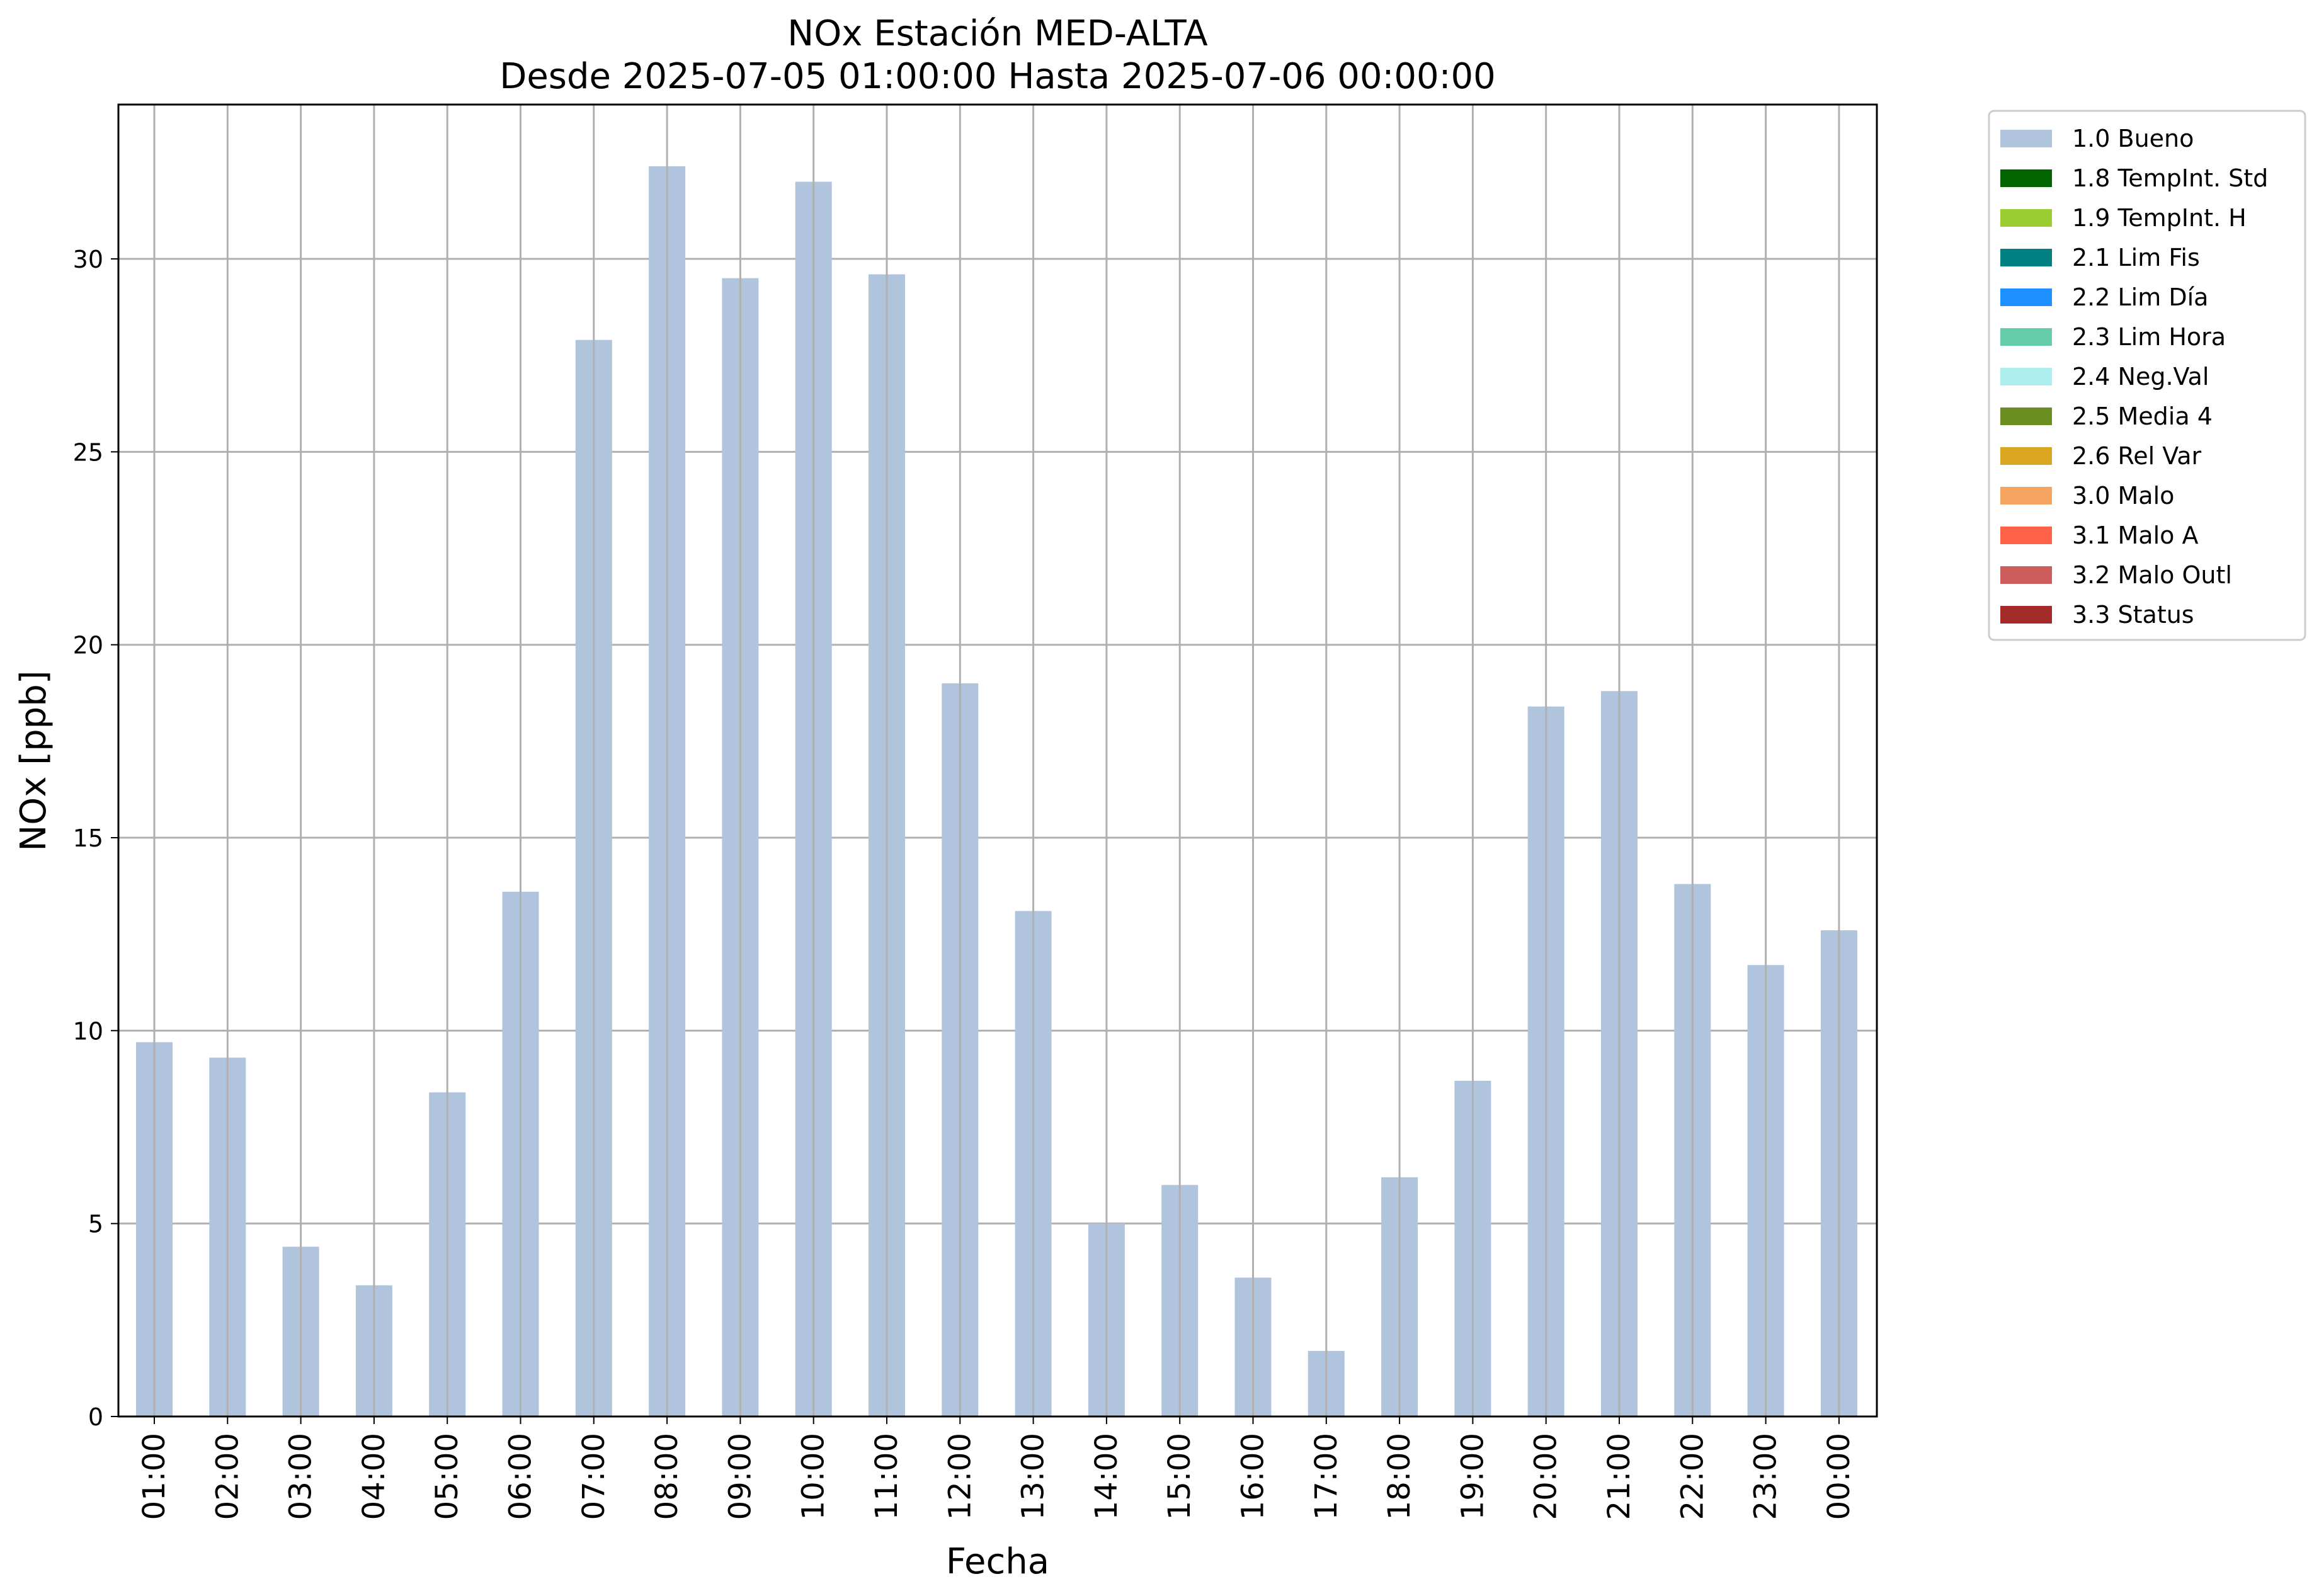  What do you see at coordinates (2133, 615) in the screenshot?
I see `legend-label: 3.3 Status` at bounding box center [2133, 615].